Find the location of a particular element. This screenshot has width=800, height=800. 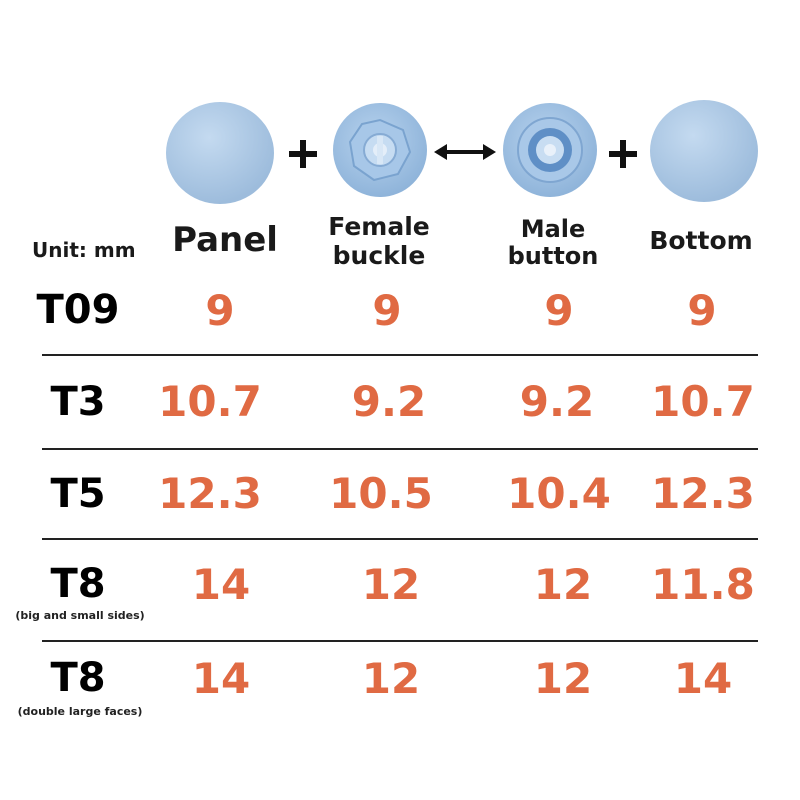

column-header-bottom: Bottom is located at coordinates (701, 240).